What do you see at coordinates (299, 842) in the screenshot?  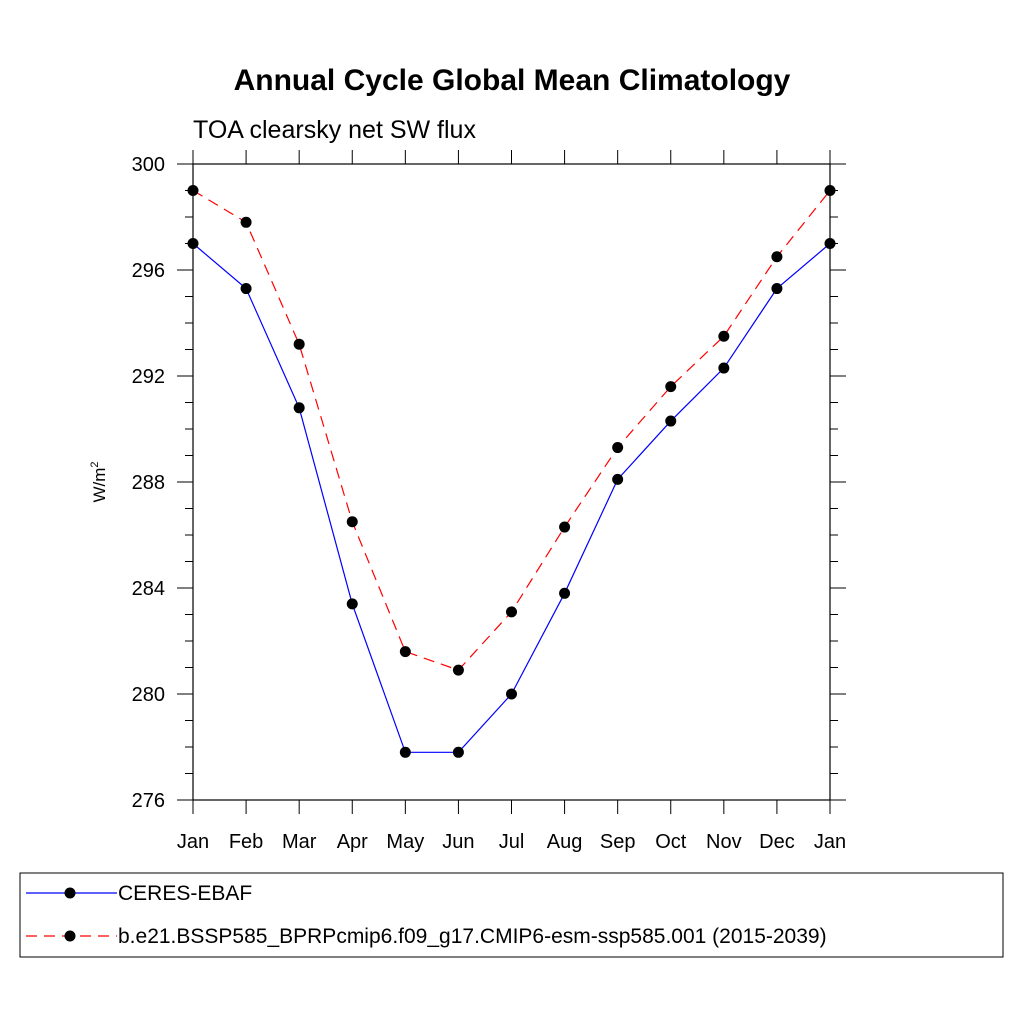 I see `x-tick-label: Mar` at bounding box center [299, 842].